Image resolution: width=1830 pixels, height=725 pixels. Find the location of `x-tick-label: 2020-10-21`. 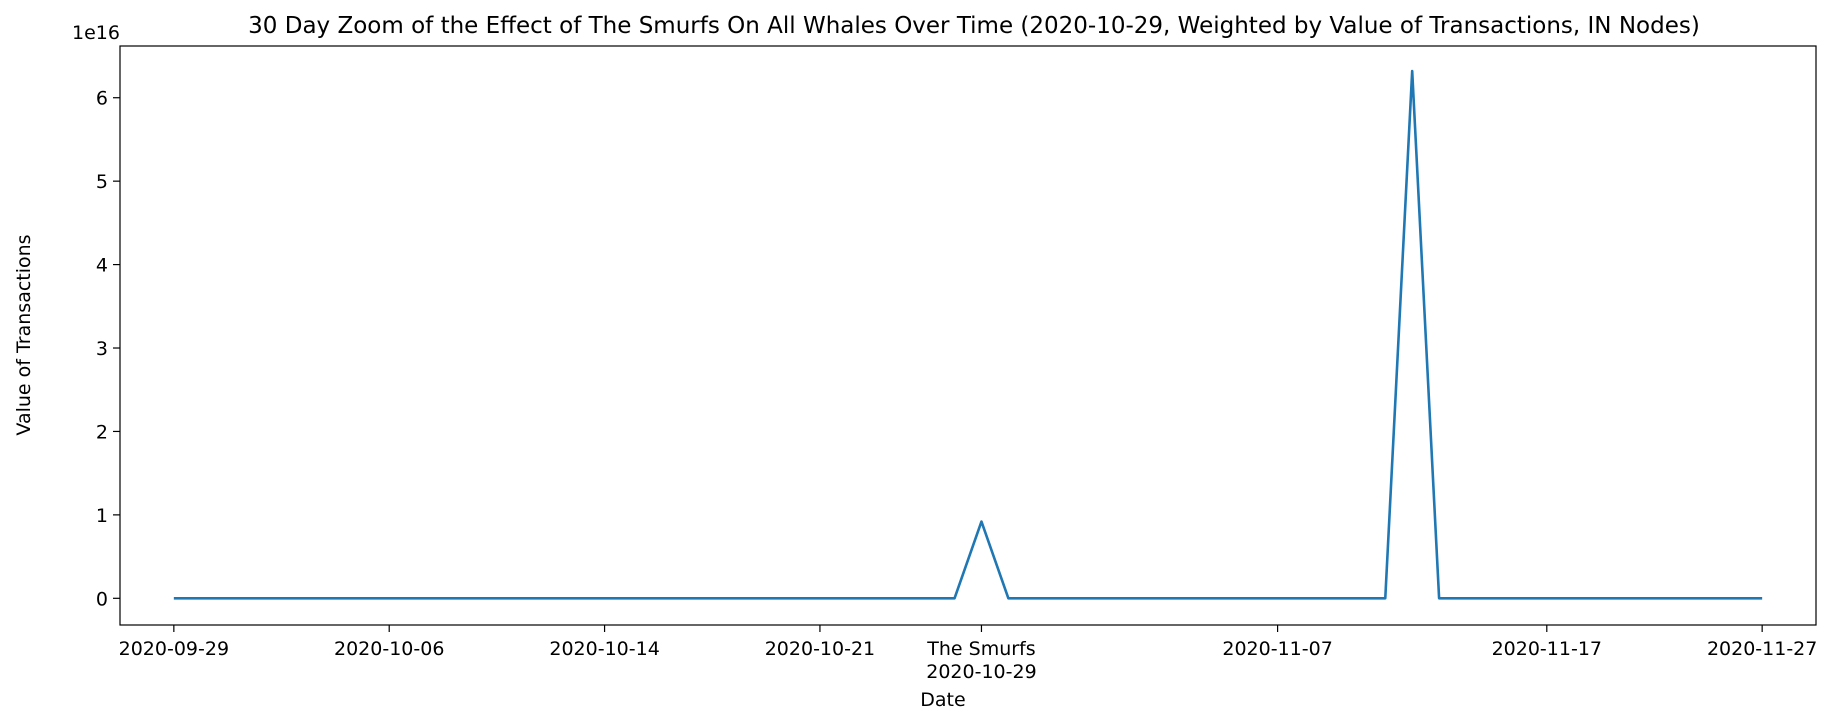

x-tick-label: 2020-10-21 is located at coordinates (820, 649).